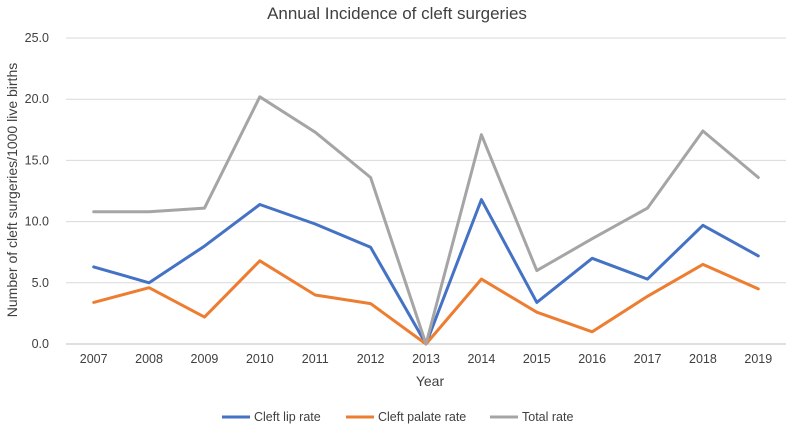  Describe the element at coordinates (430, 381) in the screenshot. I see `x-axis-title: Year` at that location.